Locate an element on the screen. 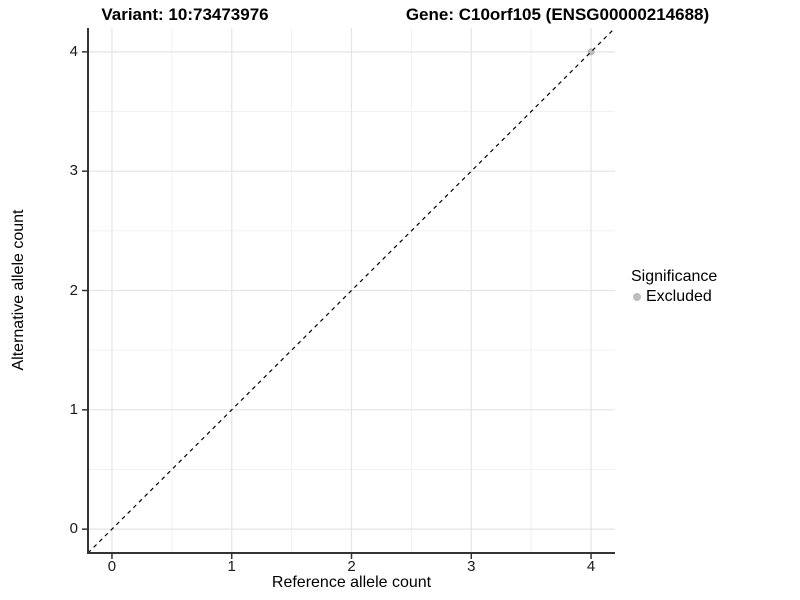  x-tick-label: 0 is located at coordinates (112, 566).